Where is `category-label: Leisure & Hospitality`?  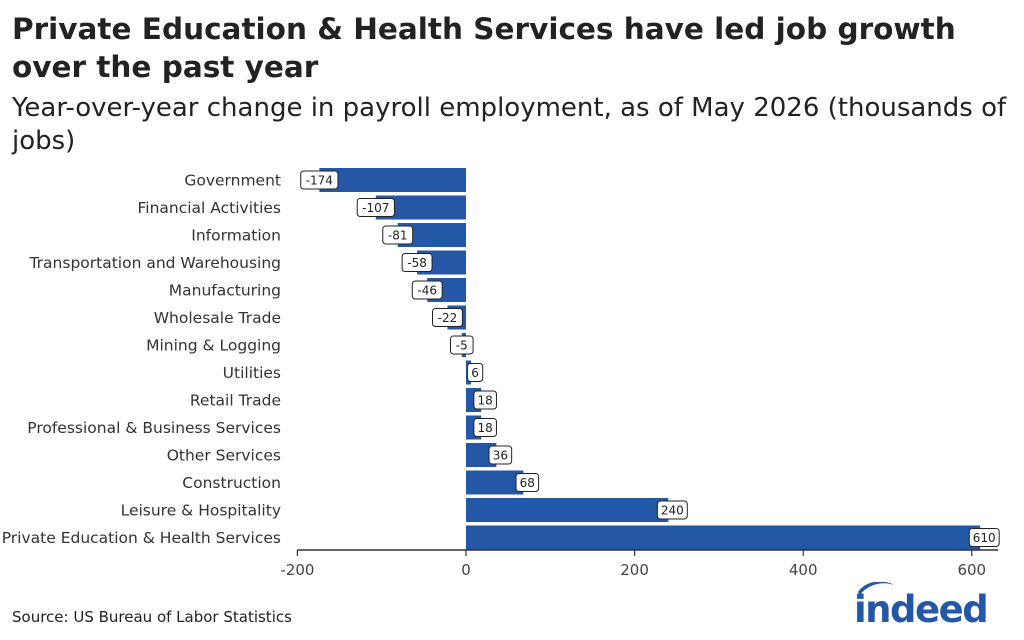 category-label: Leisure & Hospitality is located at coordinates (201, 511).